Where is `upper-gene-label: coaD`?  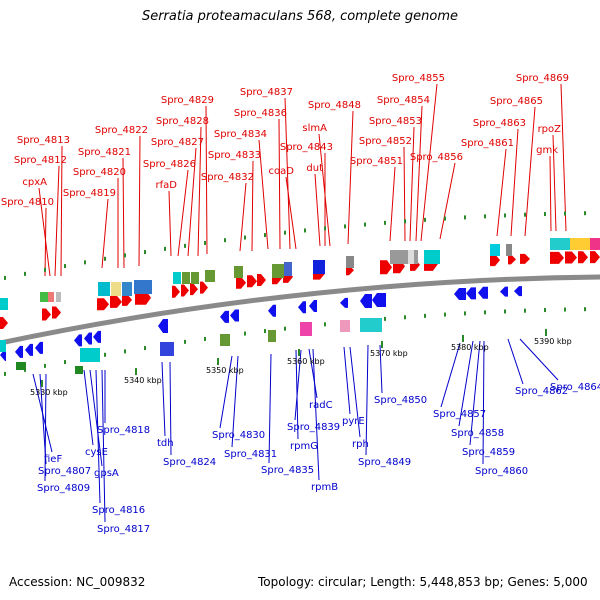
upper-gene-label: coaD is located at coordinates (282, 171).